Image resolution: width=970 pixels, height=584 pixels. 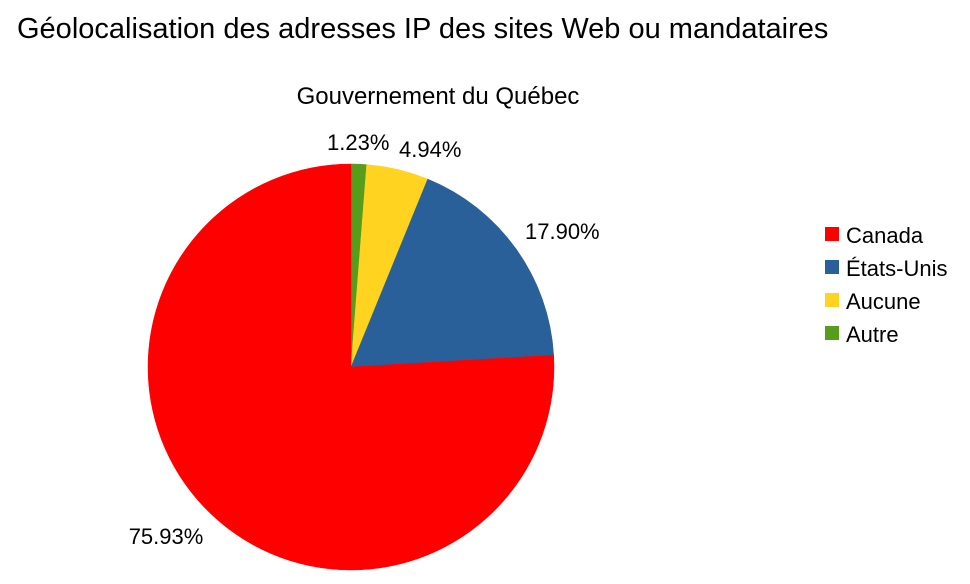 What do you see at coordinates (438, 96) in the screenshot?
I see `chart-subtitle: Gouvernement du Québec` at bounding box center [438, 96].